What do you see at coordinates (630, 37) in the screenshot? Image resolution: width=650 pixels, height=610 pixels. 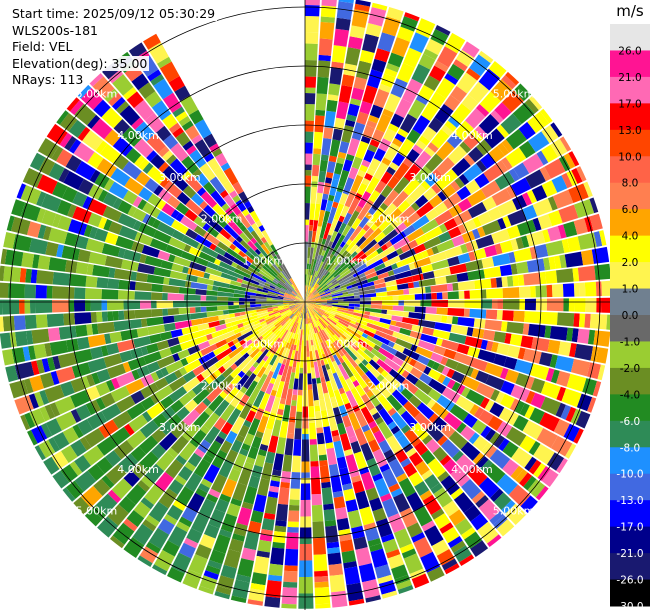 I see `colorbar-swatch` at bounding box center [630, 37].